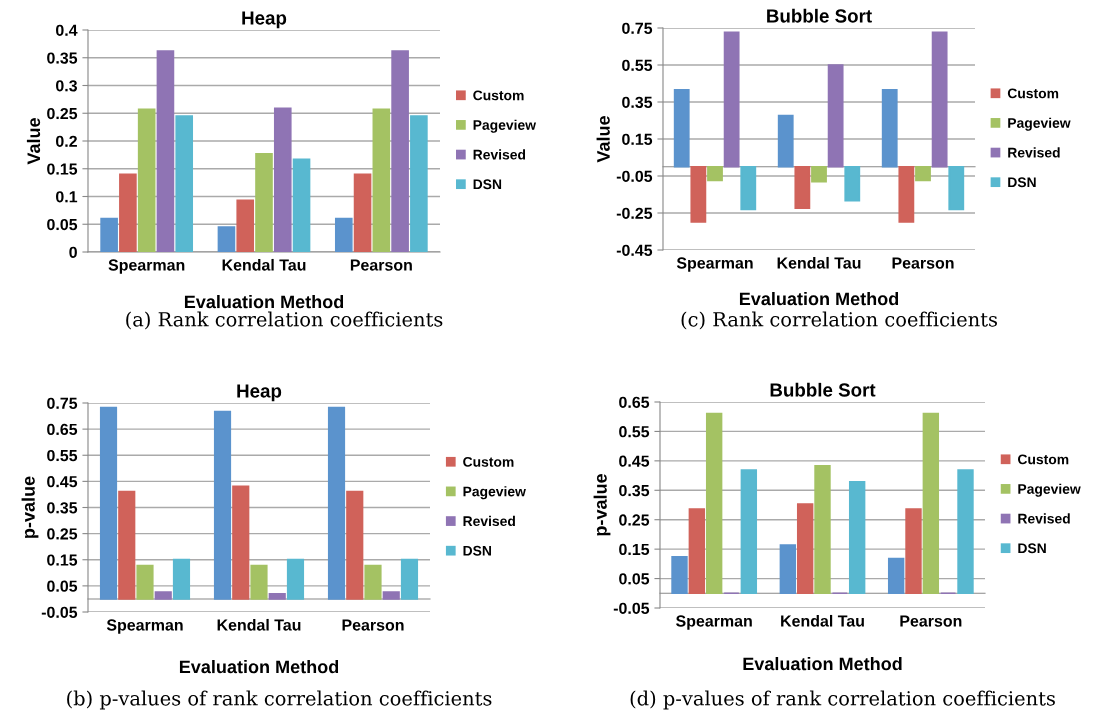 The height and width of the screenshot is (717, 1107). I want to click on y-tick-label: 0, so click(73, 252).